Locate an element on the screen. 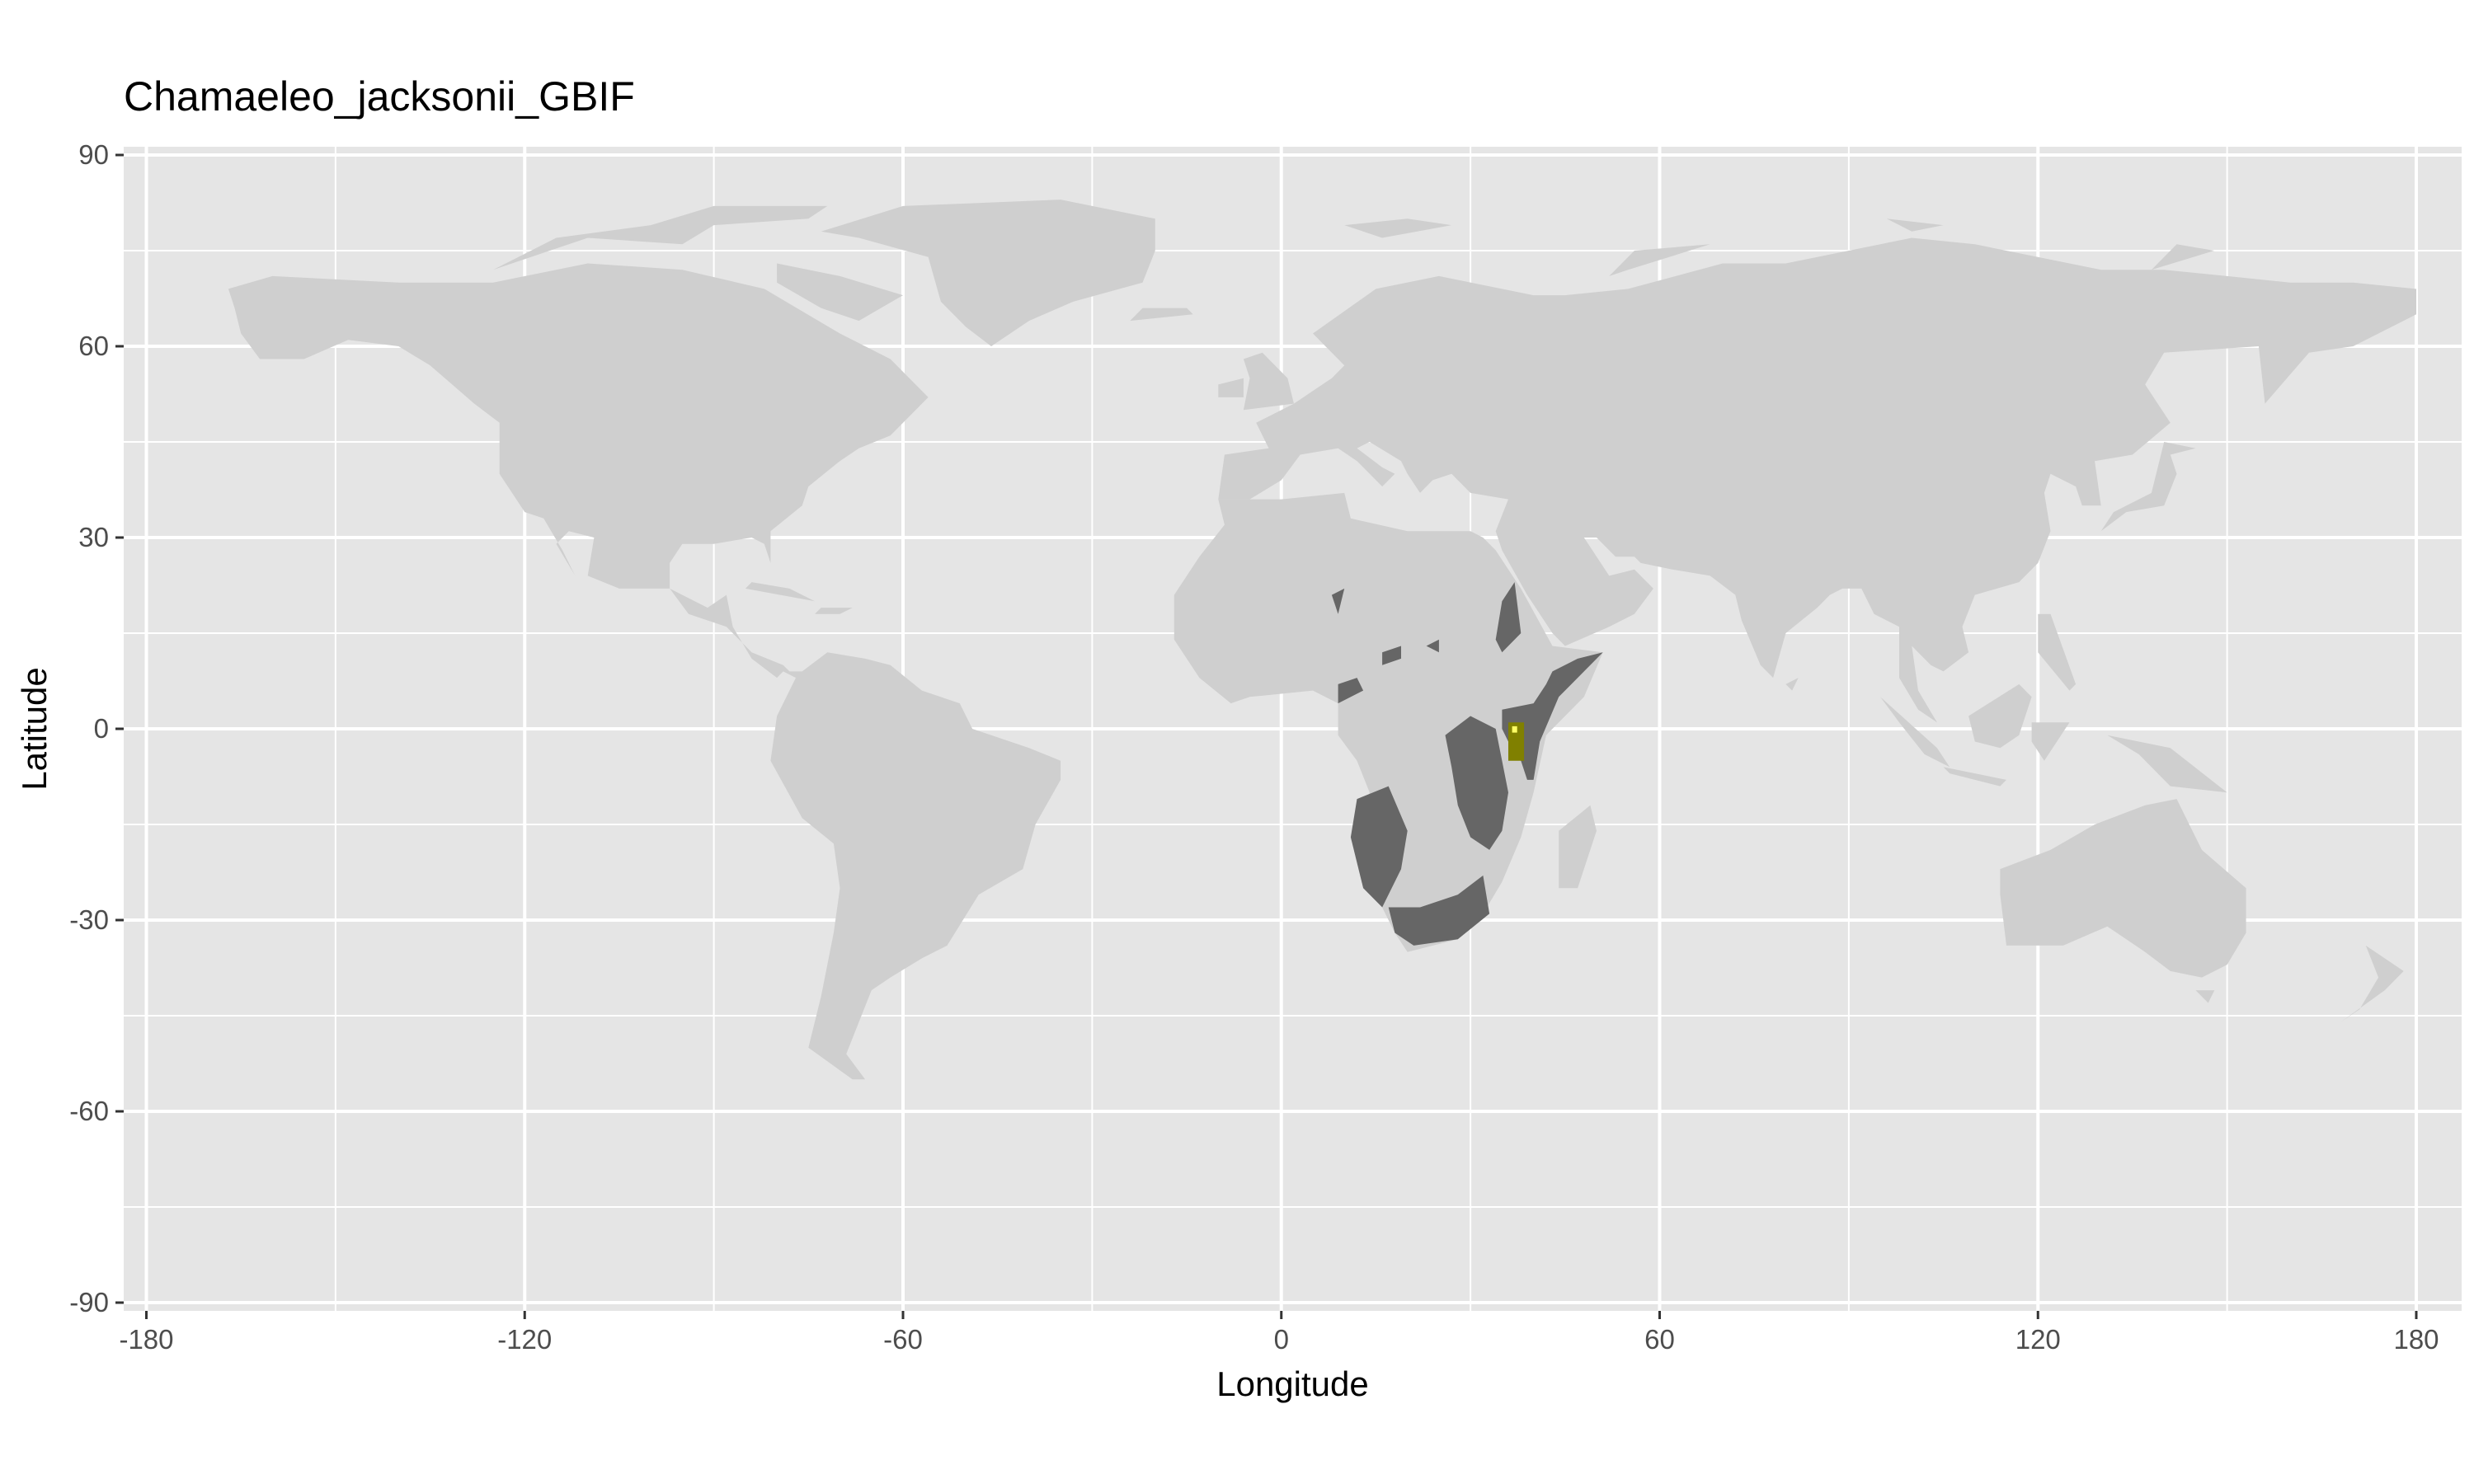 Image resolution: width=2474 pixels, height=1484 pixels. y-axis-title: Latitude is located at coordinates (34, 728).